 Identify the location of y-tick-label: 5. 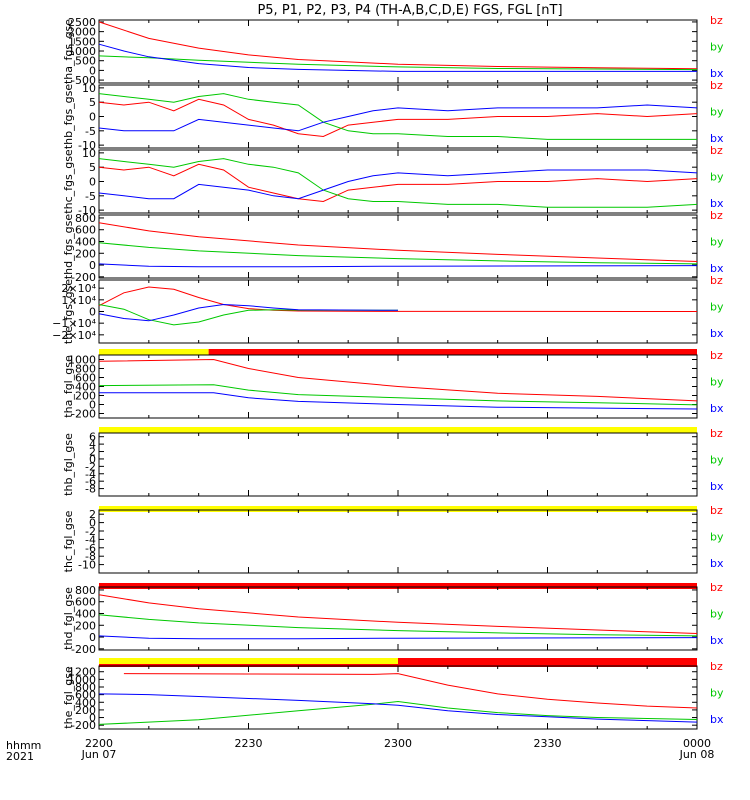
(92, 167).